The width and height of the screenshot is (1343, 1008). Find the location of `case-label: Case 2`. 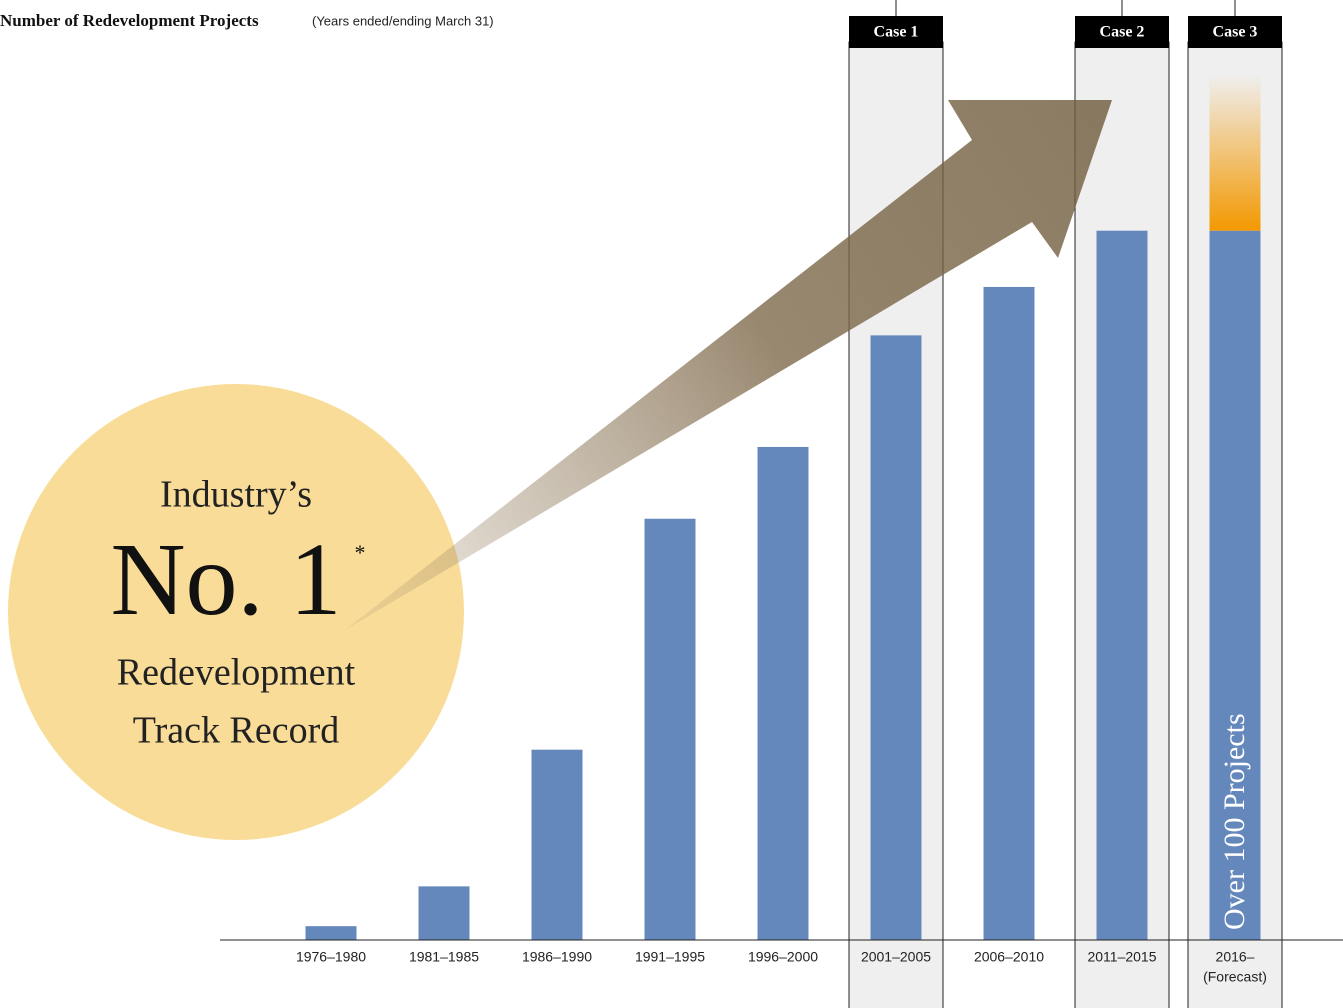

case-label: Case 2 is located at coordinates (1122, 32).